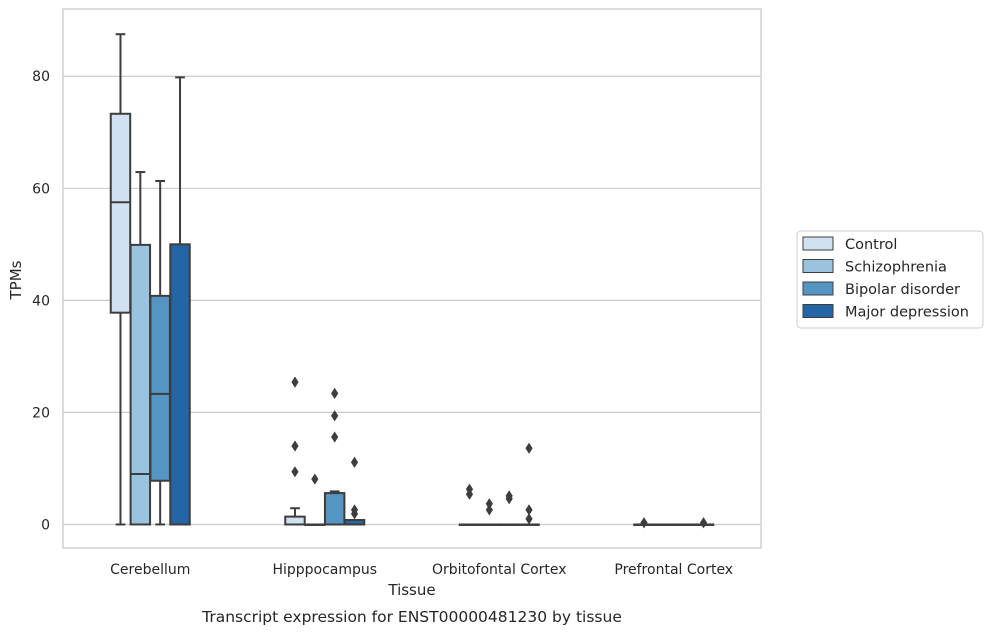 The width and height of the screenshot is (993, 634). What do you see at coordinates (673, 570) in the screenshot?
I see `x-tick-label-4: Prefrontal Cortex` at bounding box center [673, 570].